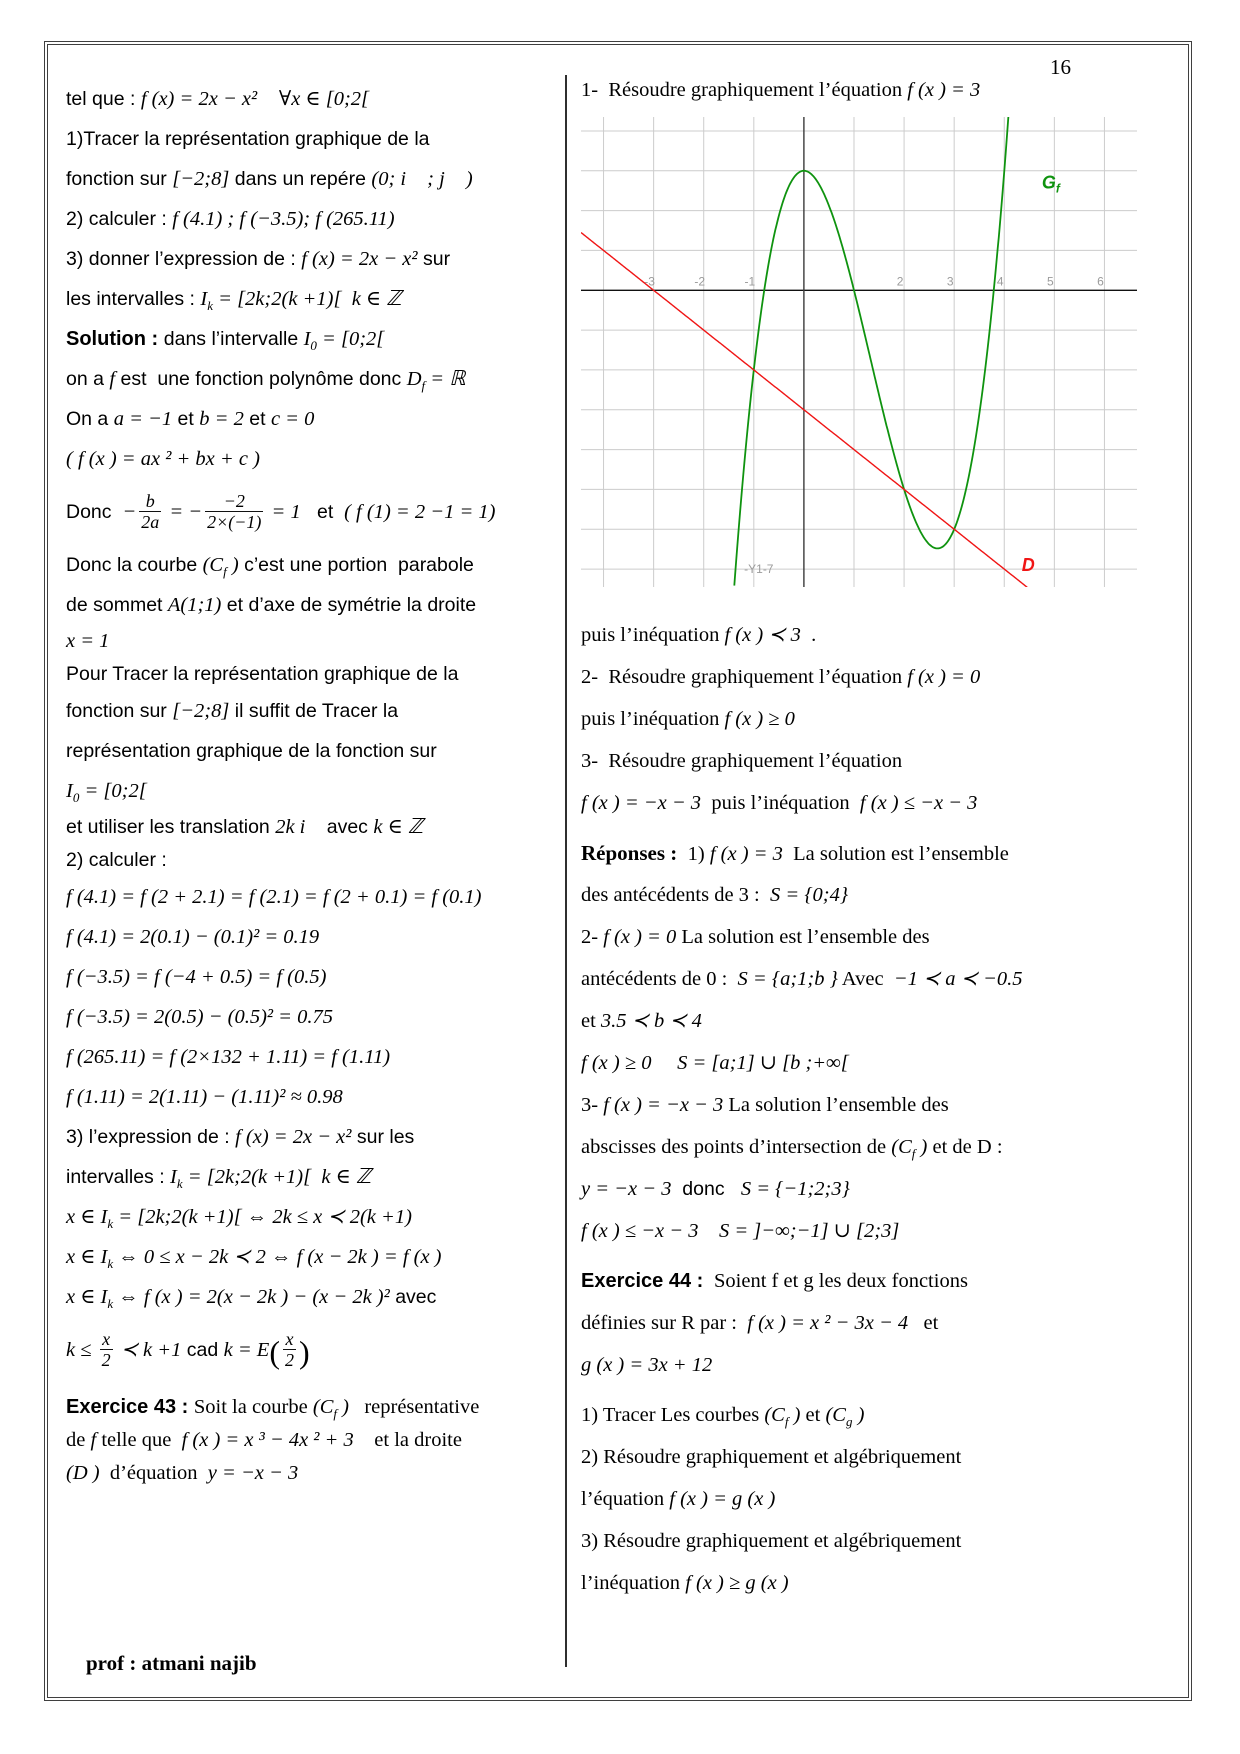 Image resolution: width=1240 pixels, height=1754 pixels. Describe the element at coordinates (749, 281) in the screenshot. I see `x-tick-label: -1` at that location.